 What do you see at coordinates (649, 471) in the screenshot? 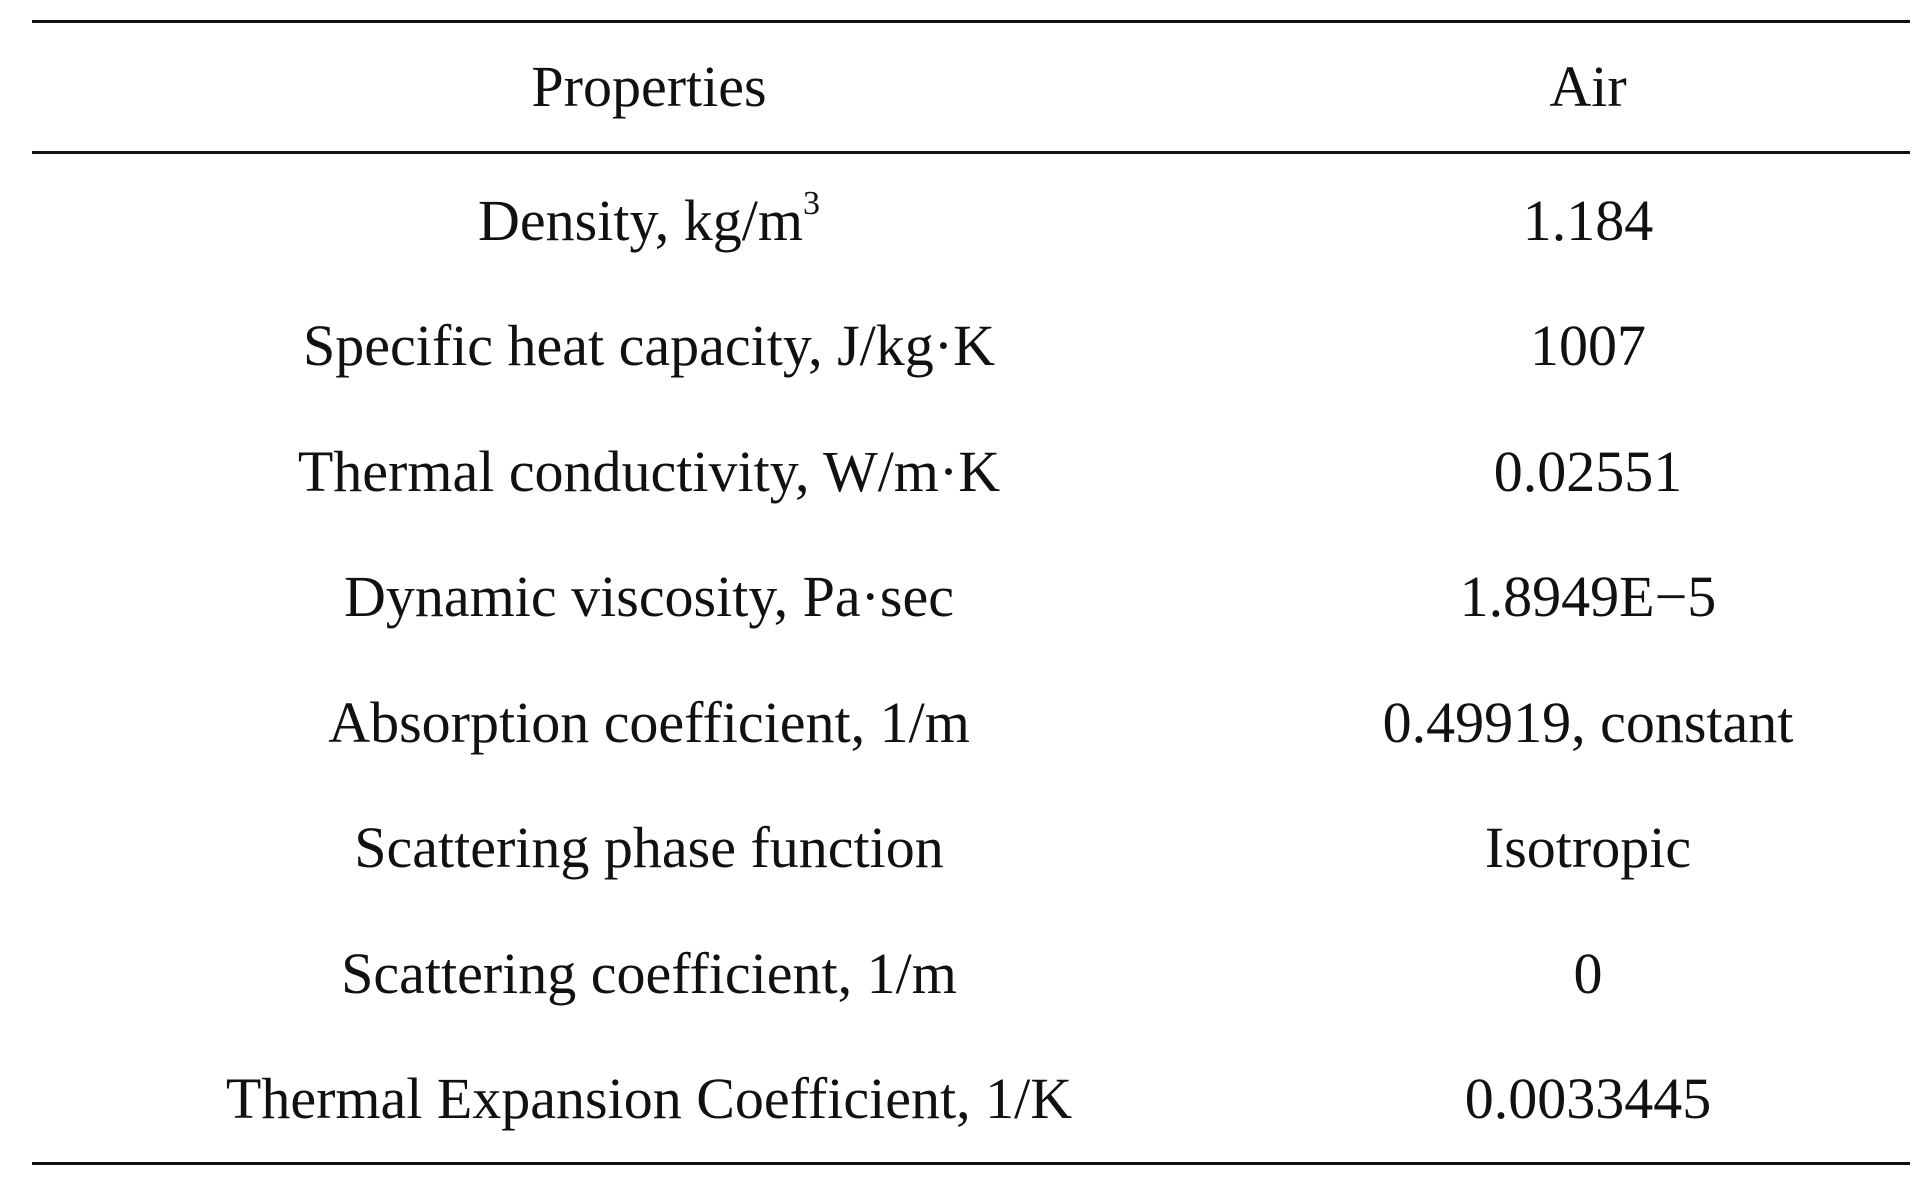
I see `row-property: Thermal conductivity, W/m·K` at bounding box center [649, 471].